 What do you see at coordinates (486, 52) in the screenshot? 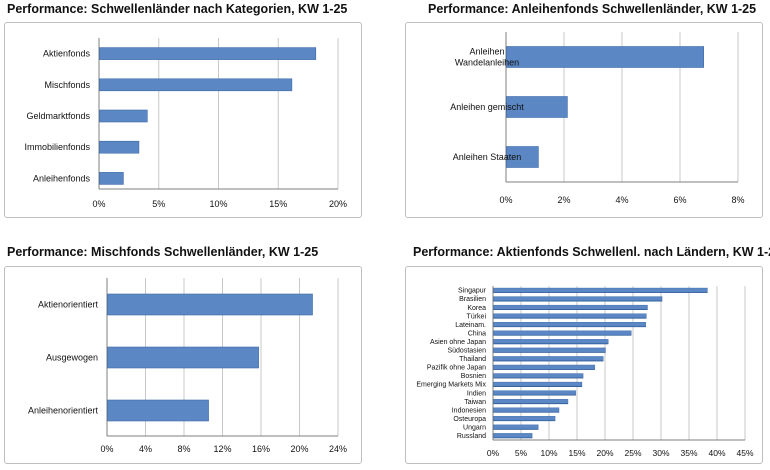
I see `chart2-category-label: Anleihen` at bounding box center [486, 52].